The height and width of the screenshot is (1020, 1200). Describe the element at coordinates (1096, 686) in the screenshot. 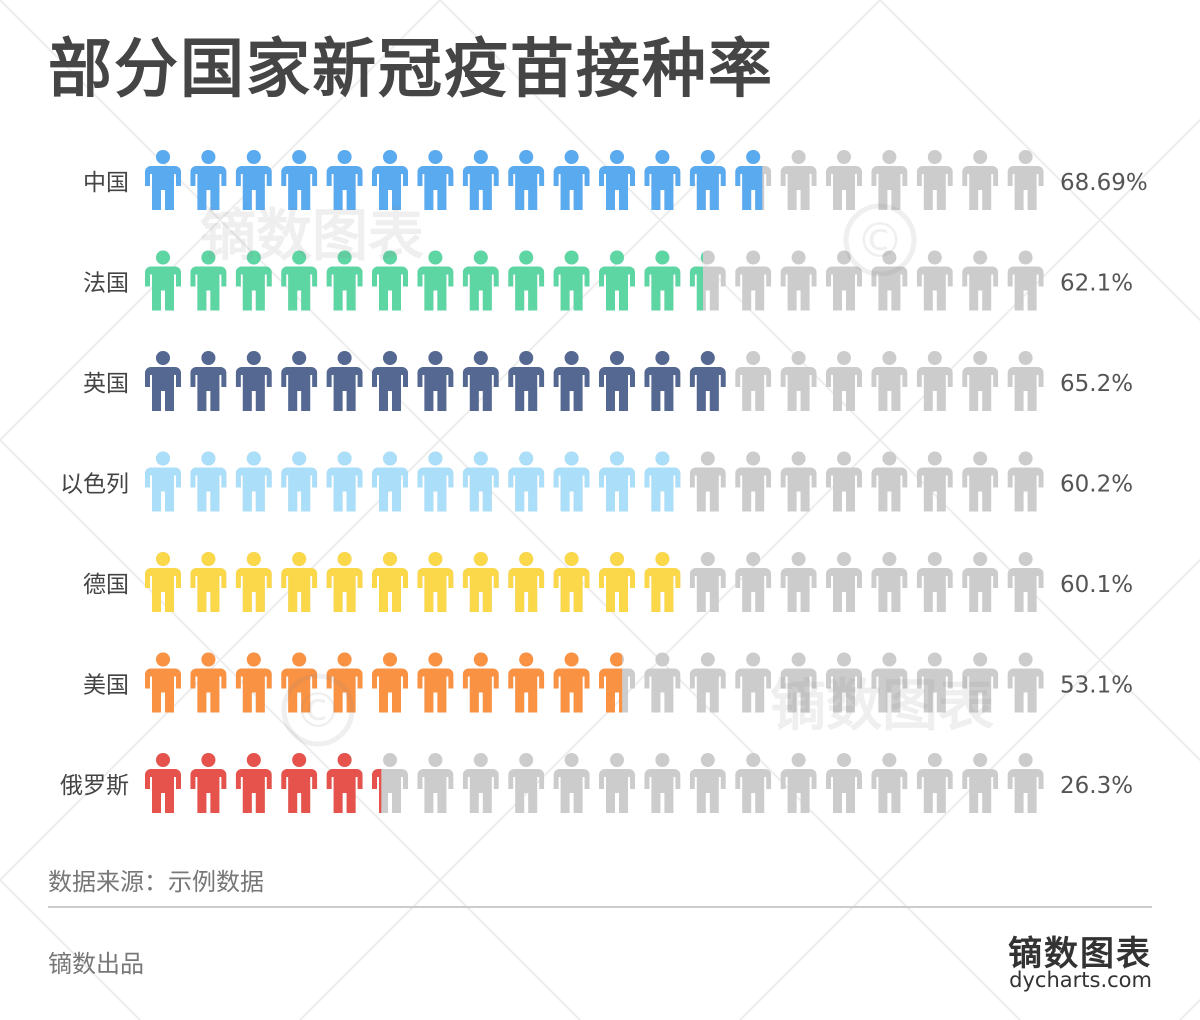

I see `value-label: 53.1%` at that location.